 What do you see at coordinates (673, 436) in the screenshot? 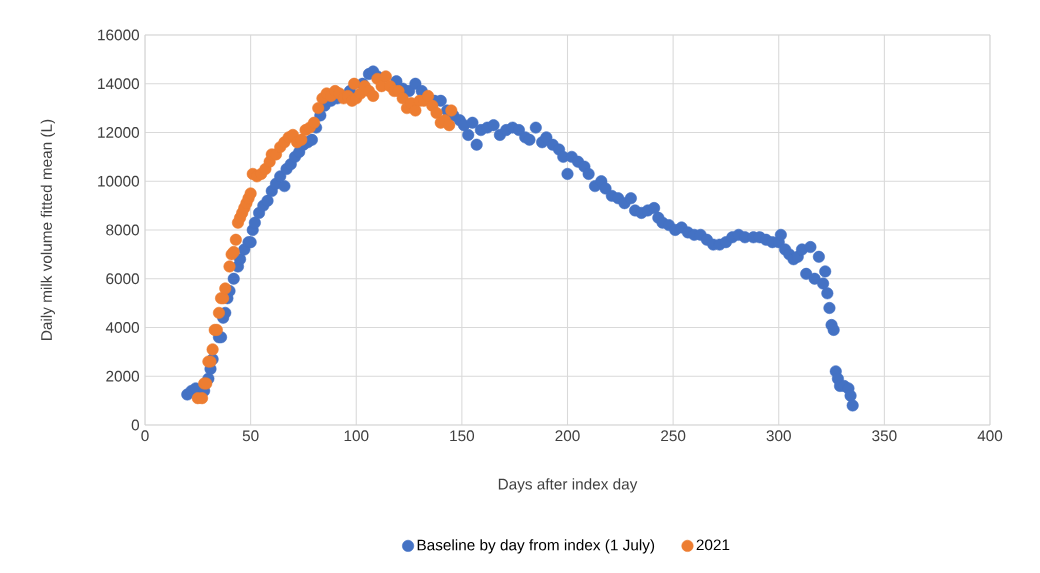
I see `x-tick-label: 250` at bounding box center [673, 436].